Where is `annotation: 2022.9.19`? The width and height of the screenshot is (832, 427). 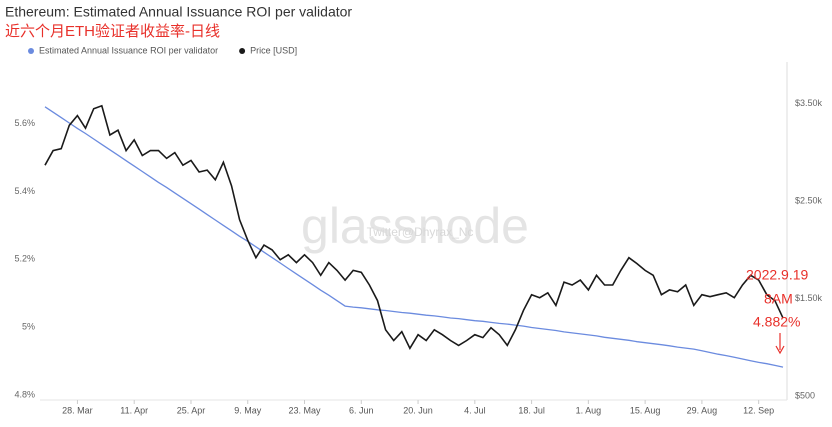
annotation: 2022.9.19 is located at coordinates (777, 275).